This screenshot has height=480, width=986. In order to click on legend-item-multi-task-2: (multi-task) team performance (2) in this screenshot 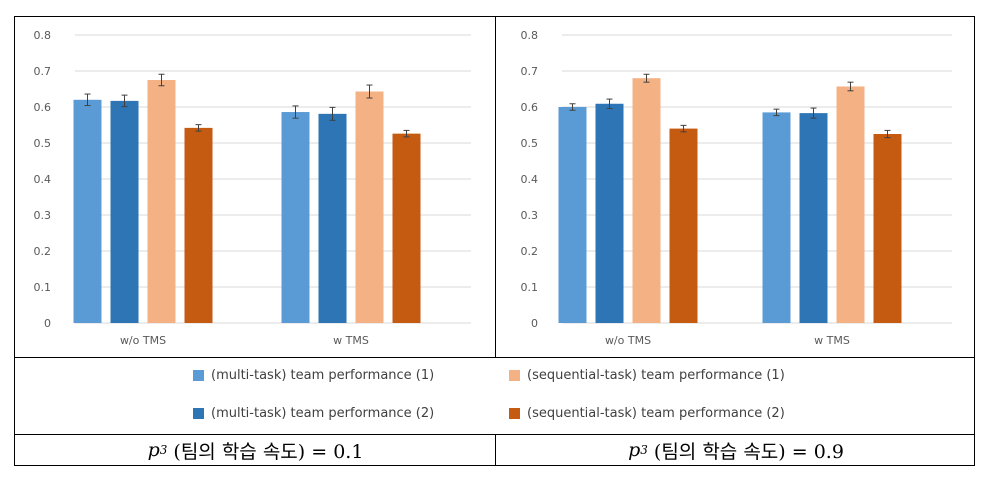, I will do `click(313, 413)`.